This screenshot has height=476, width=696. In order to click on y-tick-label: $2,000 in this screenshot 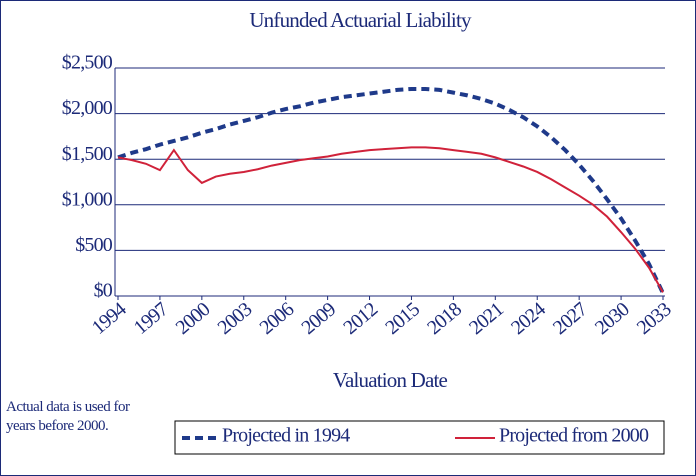, I will do `click(87, 108)`.